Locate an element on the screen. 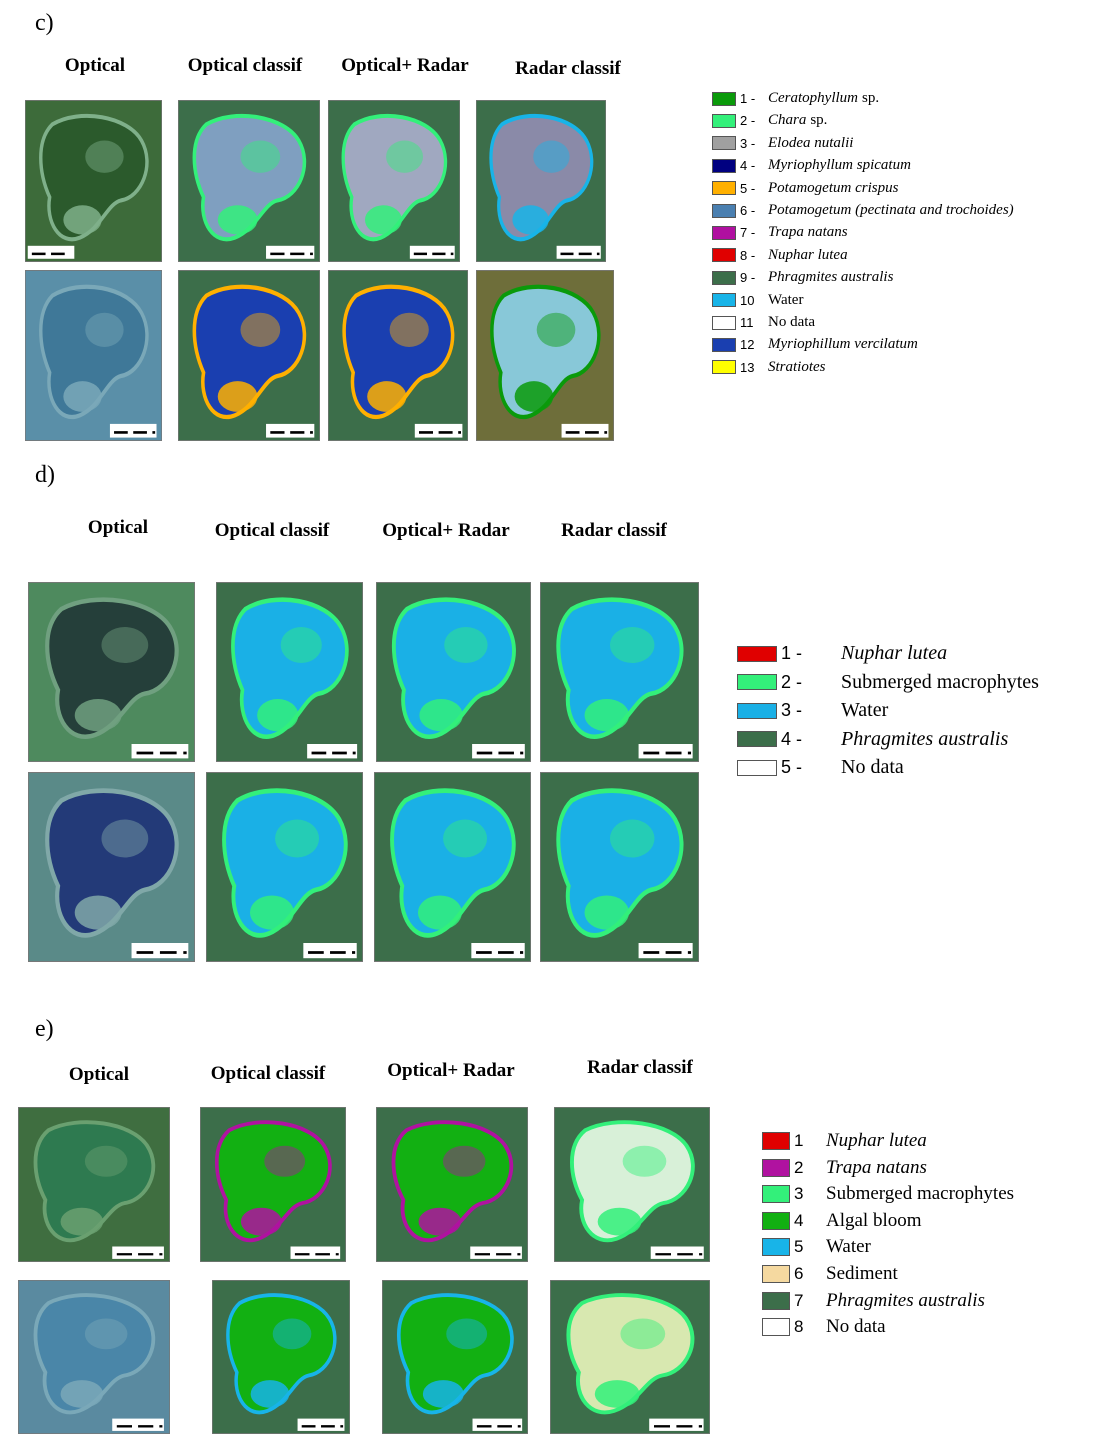  legend-item: 7 Phragmites australis is located at coordinates (873, 1301).